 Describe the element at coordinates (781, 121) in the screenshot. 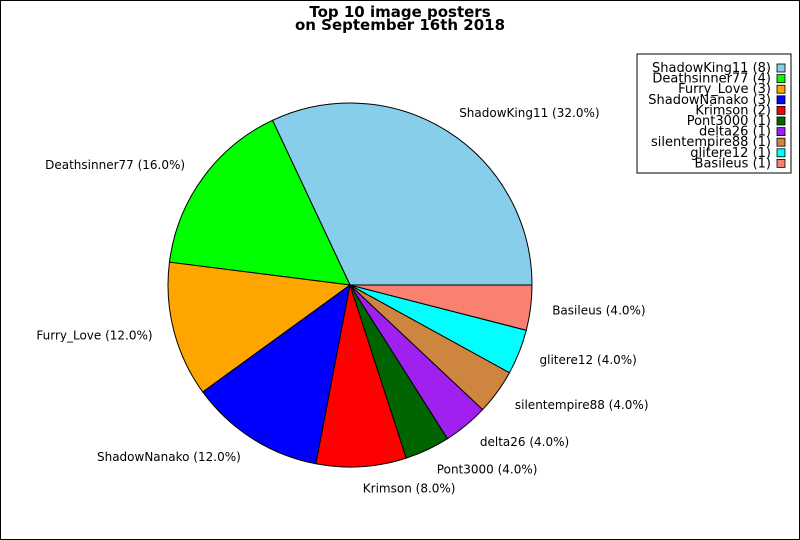

I see `legend-swatch-pont3000` at that location.